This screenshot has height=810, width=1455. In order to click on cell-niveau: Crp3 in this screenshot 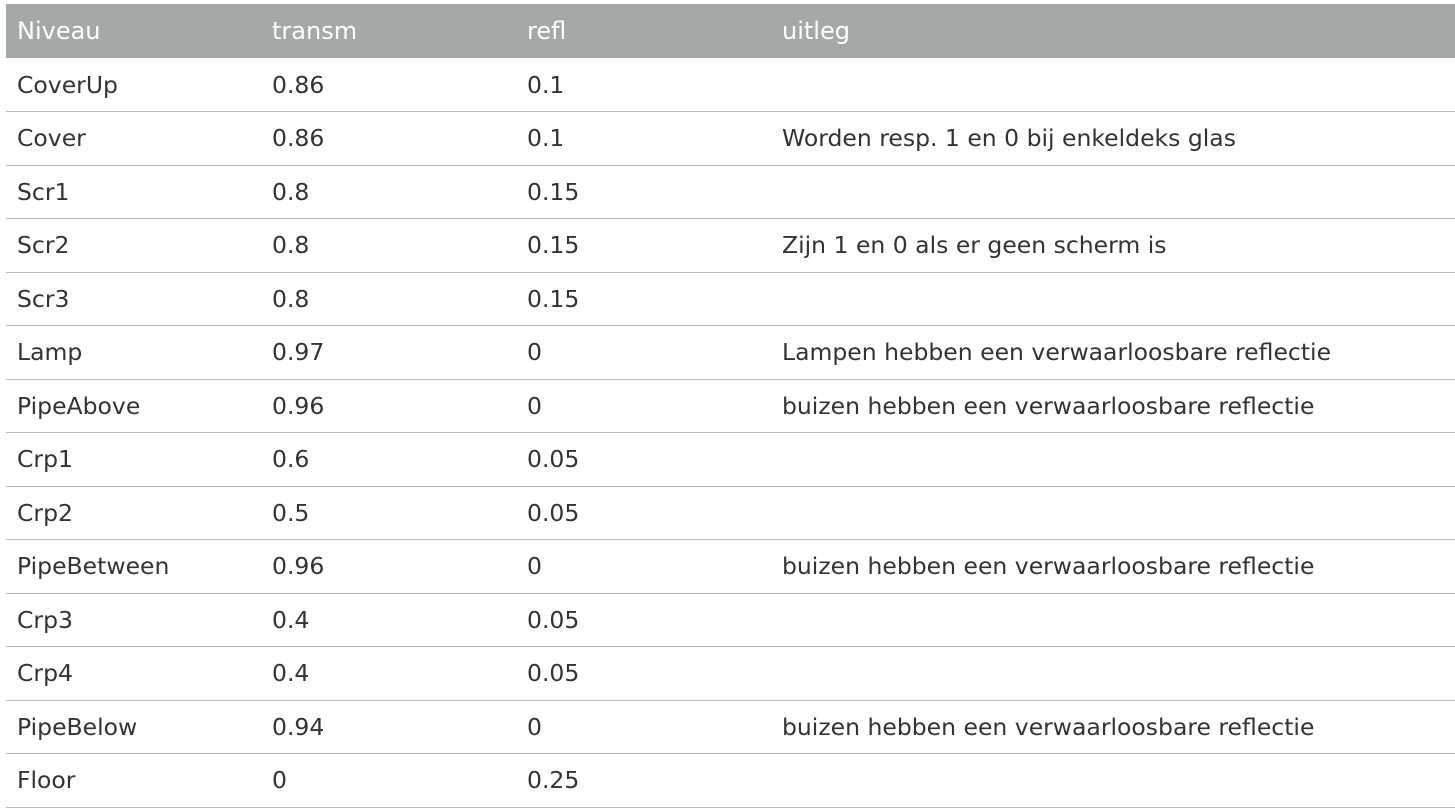, I will do `click(45, 619)`.